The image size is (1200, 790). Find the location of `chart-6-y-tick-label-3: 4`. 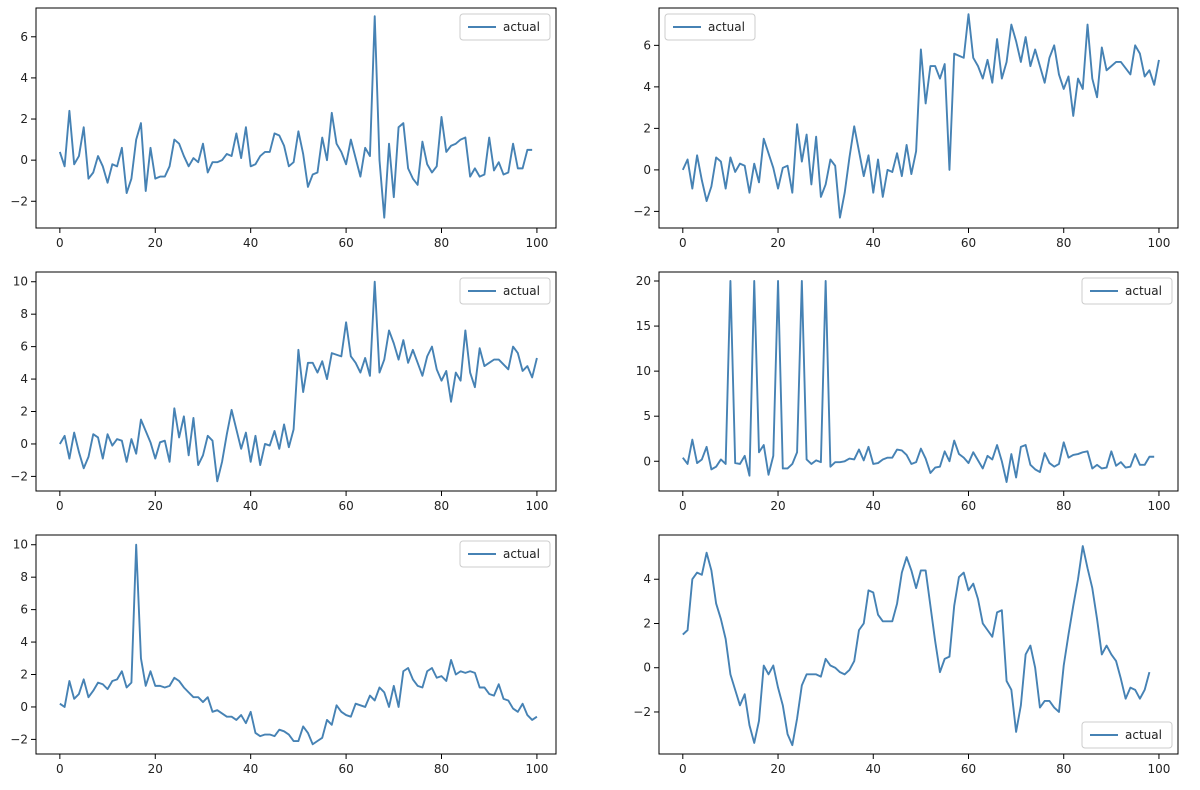

chart-6-y-tick-label-3: 4 is located at coordinates (647, 579).